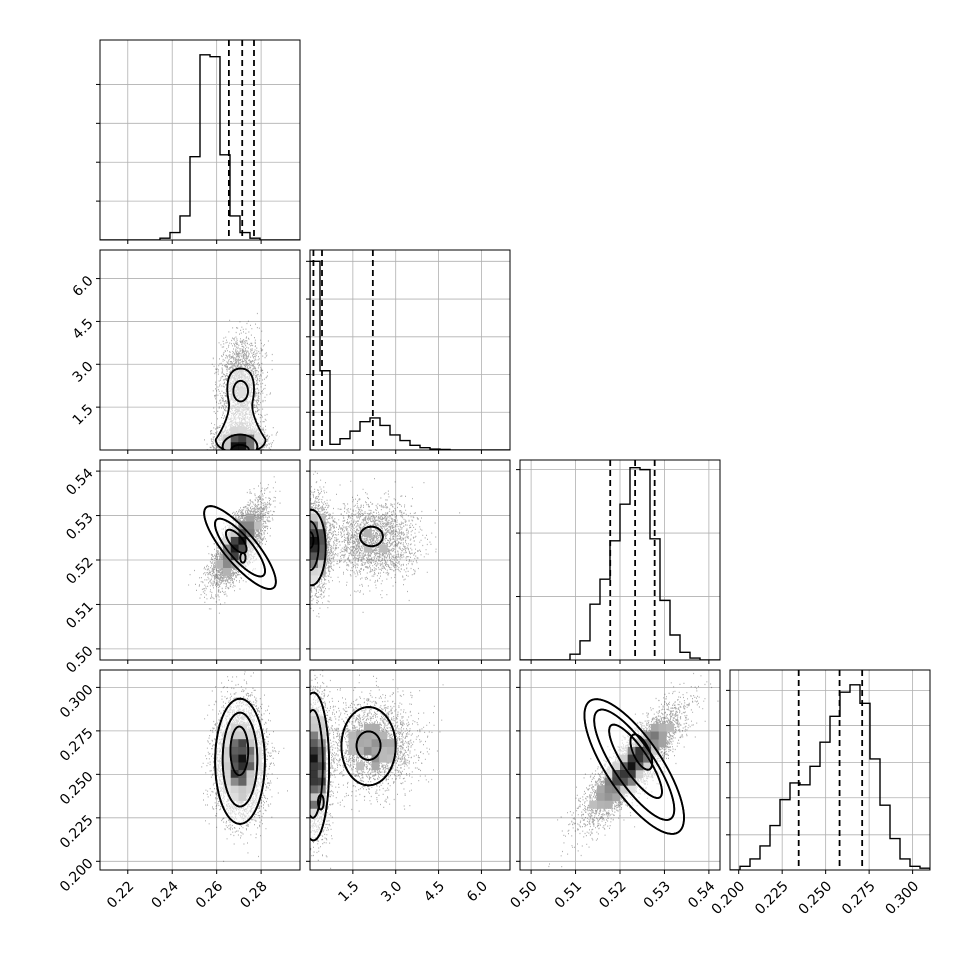 The image size is (970, 970). Describe the element at coordinates (79, 659) in the screenshot. I see `y-tick-label: 0.50` at that location.